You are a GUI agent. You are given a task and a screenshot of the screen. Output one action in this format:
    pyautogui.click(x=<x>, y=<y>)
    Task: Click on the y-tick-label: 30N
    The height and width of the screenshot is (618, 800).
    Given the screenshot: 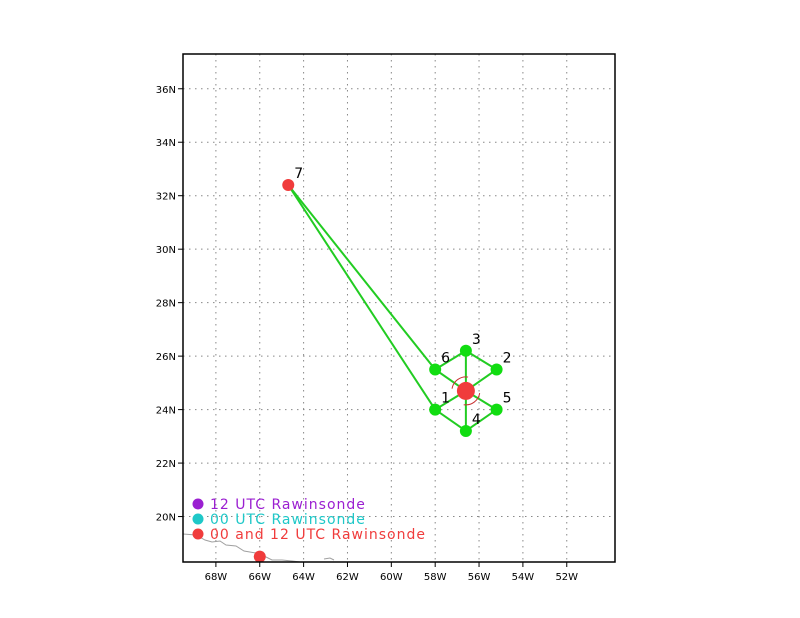 What is the action you would take?
    pyautogui.click(x=166, y=250)
    